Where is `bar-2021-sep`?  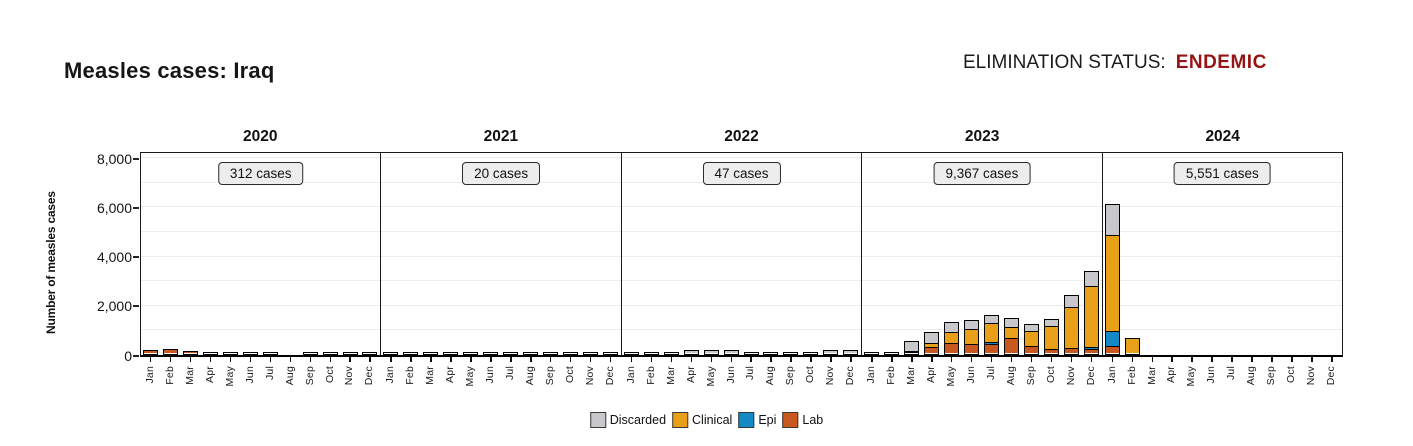 bar-2021-sep is located at coordinates (550, 353).